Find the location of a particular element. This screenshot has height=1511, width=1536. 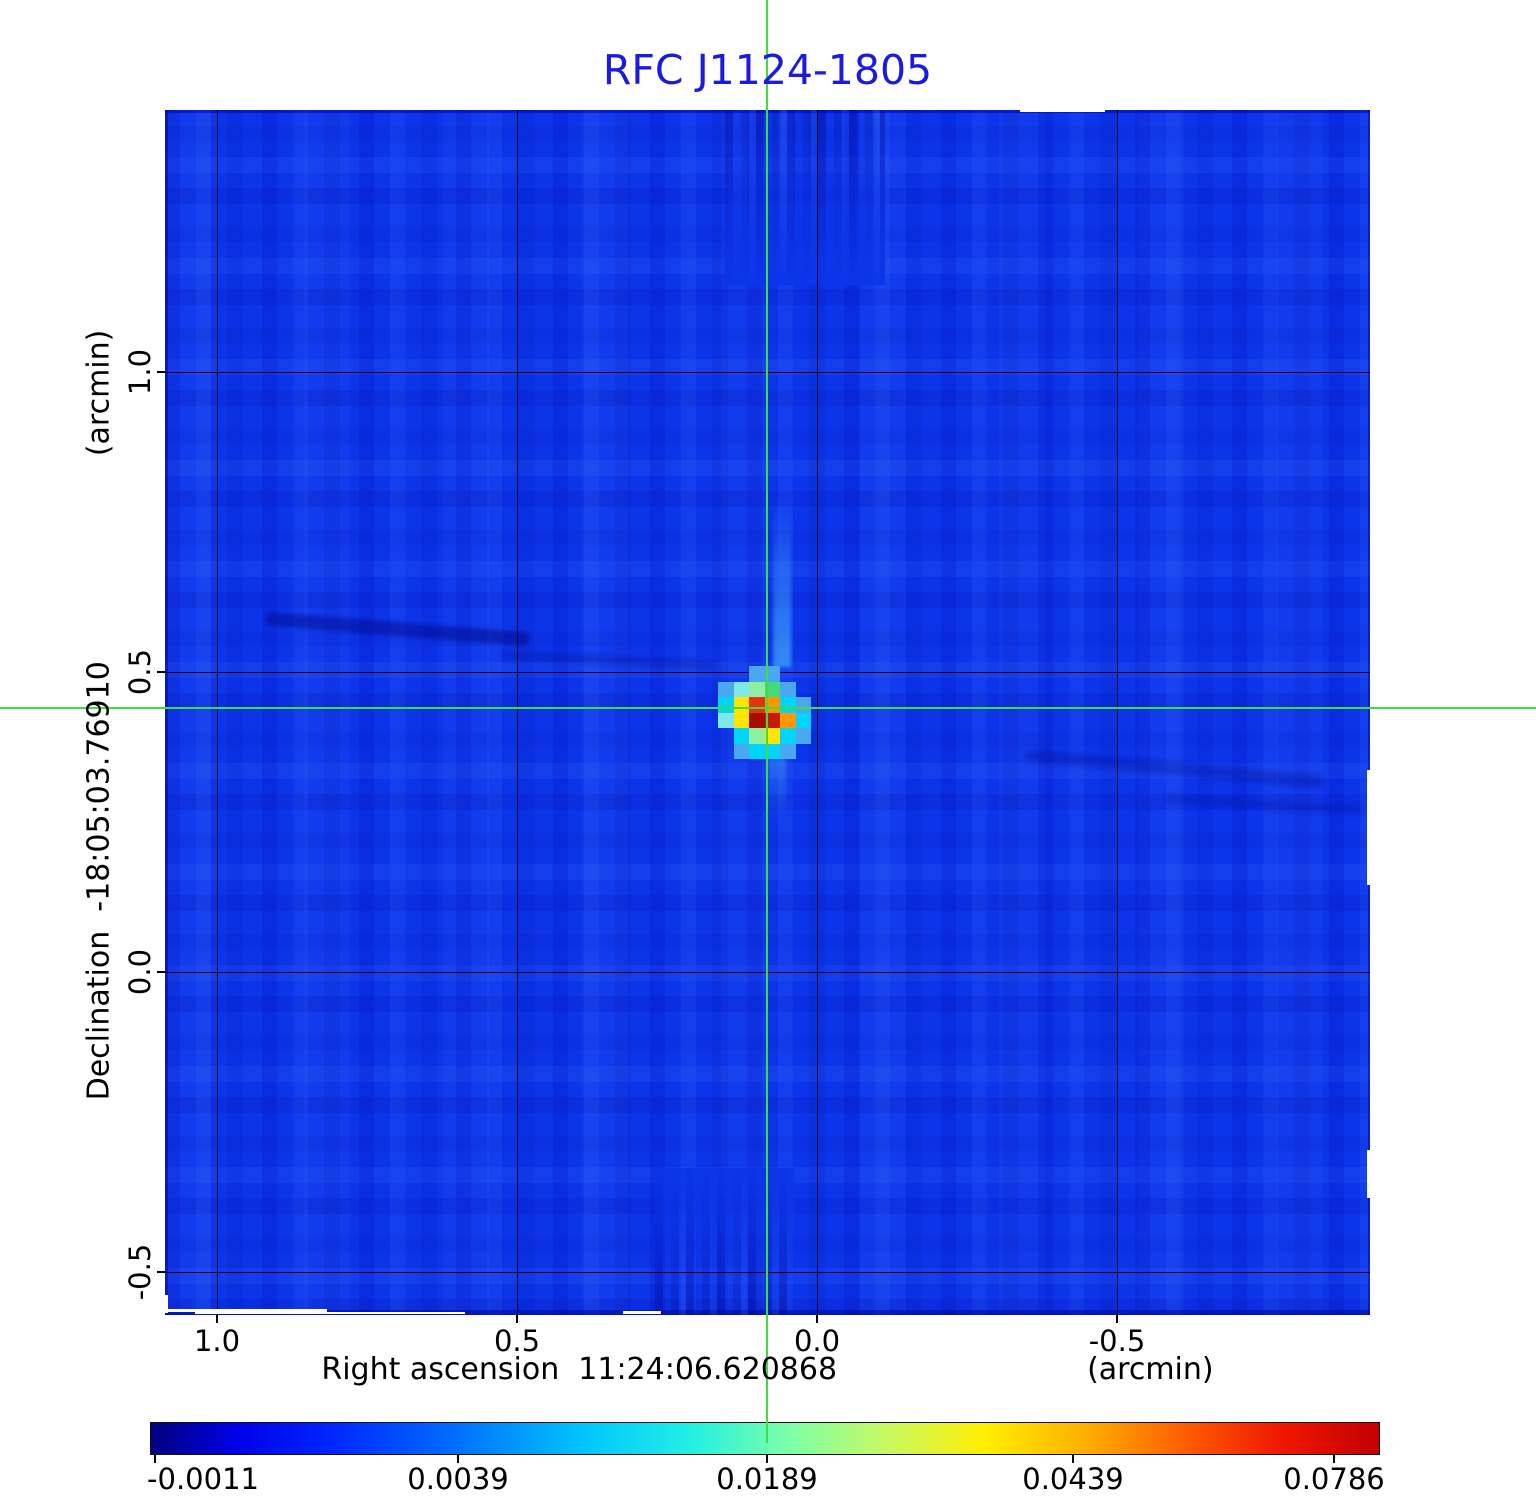

y-axis-title: Declination -18:05:03.76910 (arcmin) is located at coordinates (103, 715).